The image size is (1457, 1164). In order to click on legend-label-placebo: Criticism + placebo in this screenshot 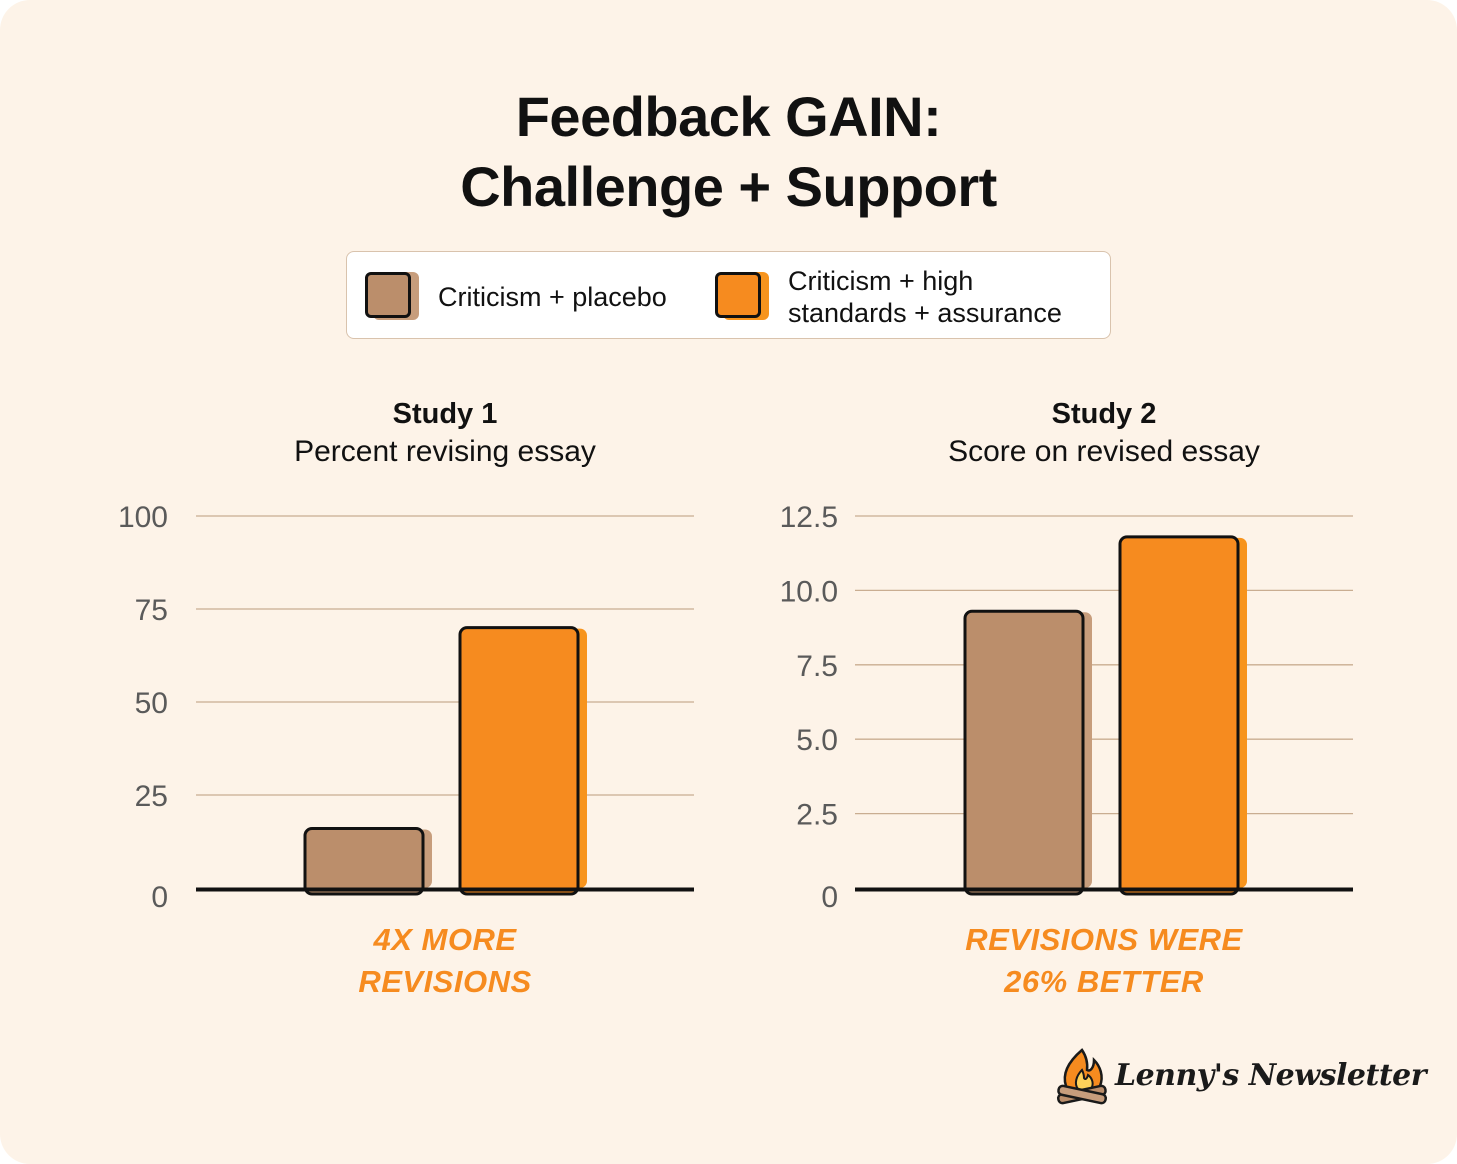, I will do `click(552, 297)`.